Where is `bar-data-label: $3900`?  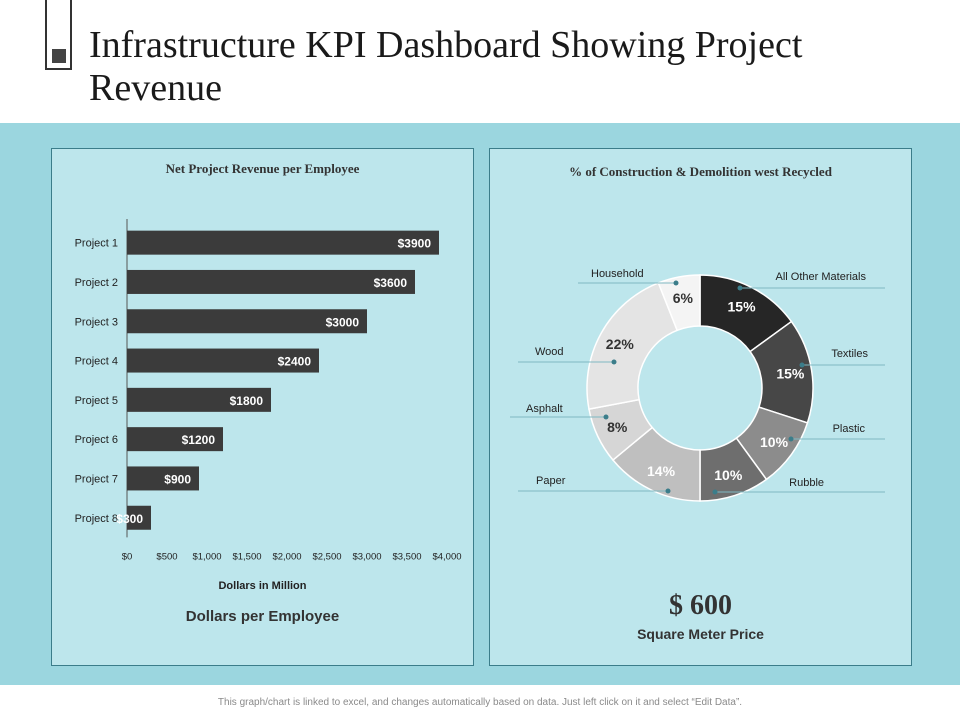
bar-data-label: $3900 is located at coordinates (415, 244).